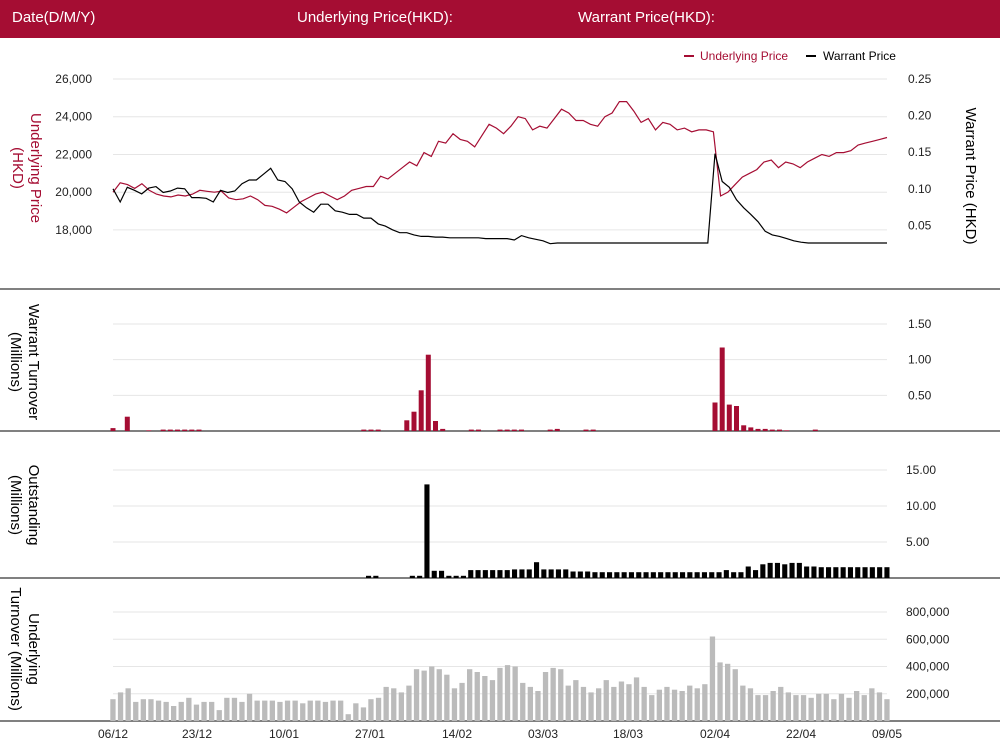  Describe the element at coordinates (744, 56) in the screenshot. I see `legend-underlying-label: Underlying Price` at that location.